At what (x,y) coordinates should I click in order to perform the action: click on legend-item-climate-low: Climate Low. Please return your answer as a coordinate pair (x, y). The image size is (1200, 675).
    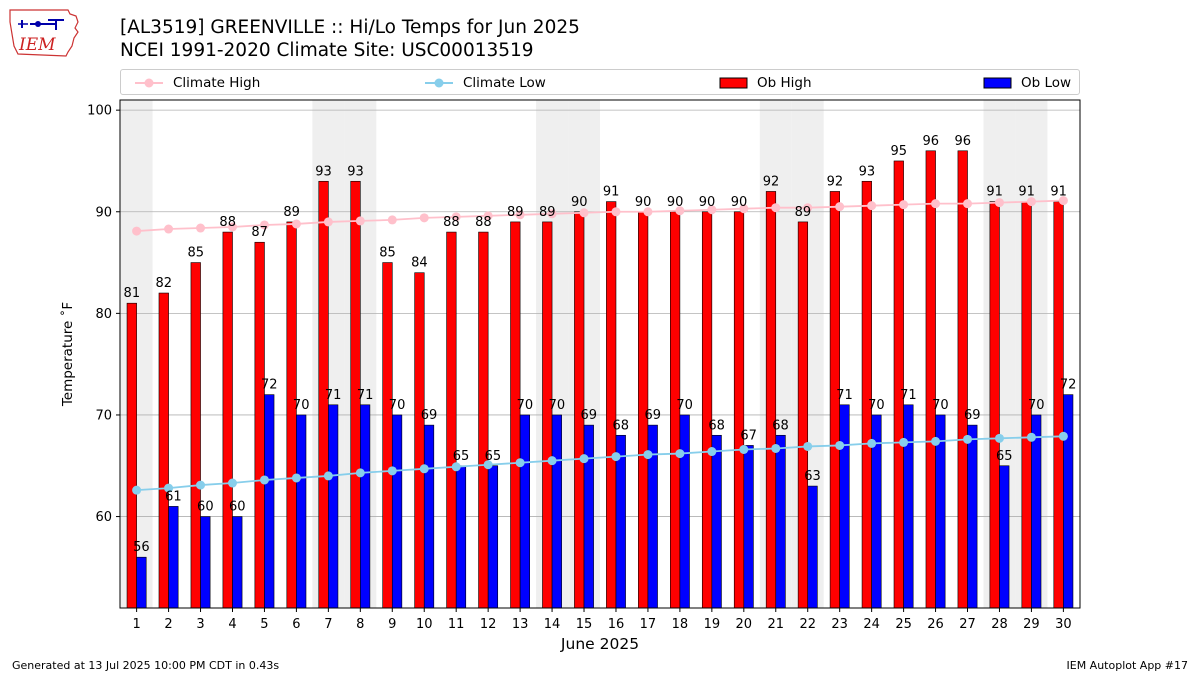
    Looking at the image, I should click on (484, 83).